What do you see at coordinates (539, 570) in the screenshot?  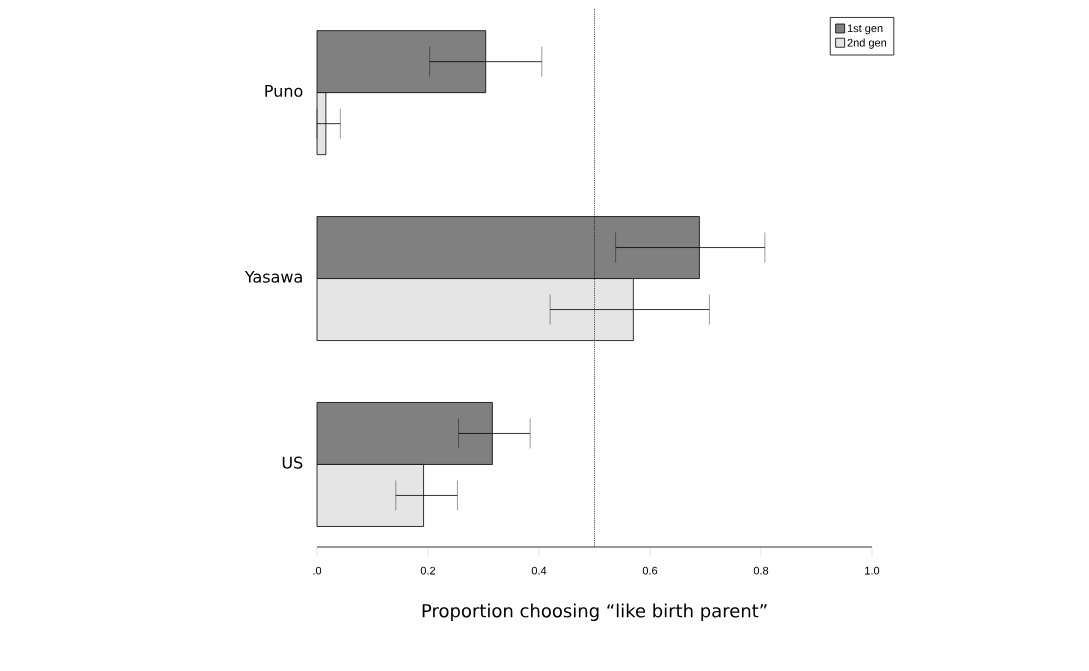 I see `x-tick-label: 0.4` at bounding box center [539, 570].